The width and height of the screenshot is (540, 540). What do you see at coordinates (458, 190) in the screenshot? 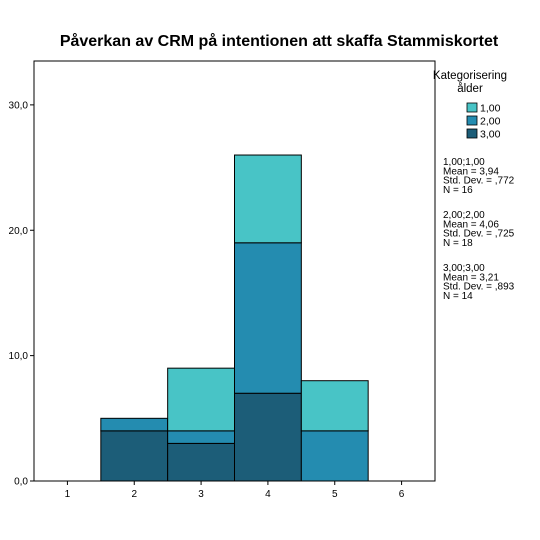
I see `stats-n: N = 16` at bounding box center [458, 190].